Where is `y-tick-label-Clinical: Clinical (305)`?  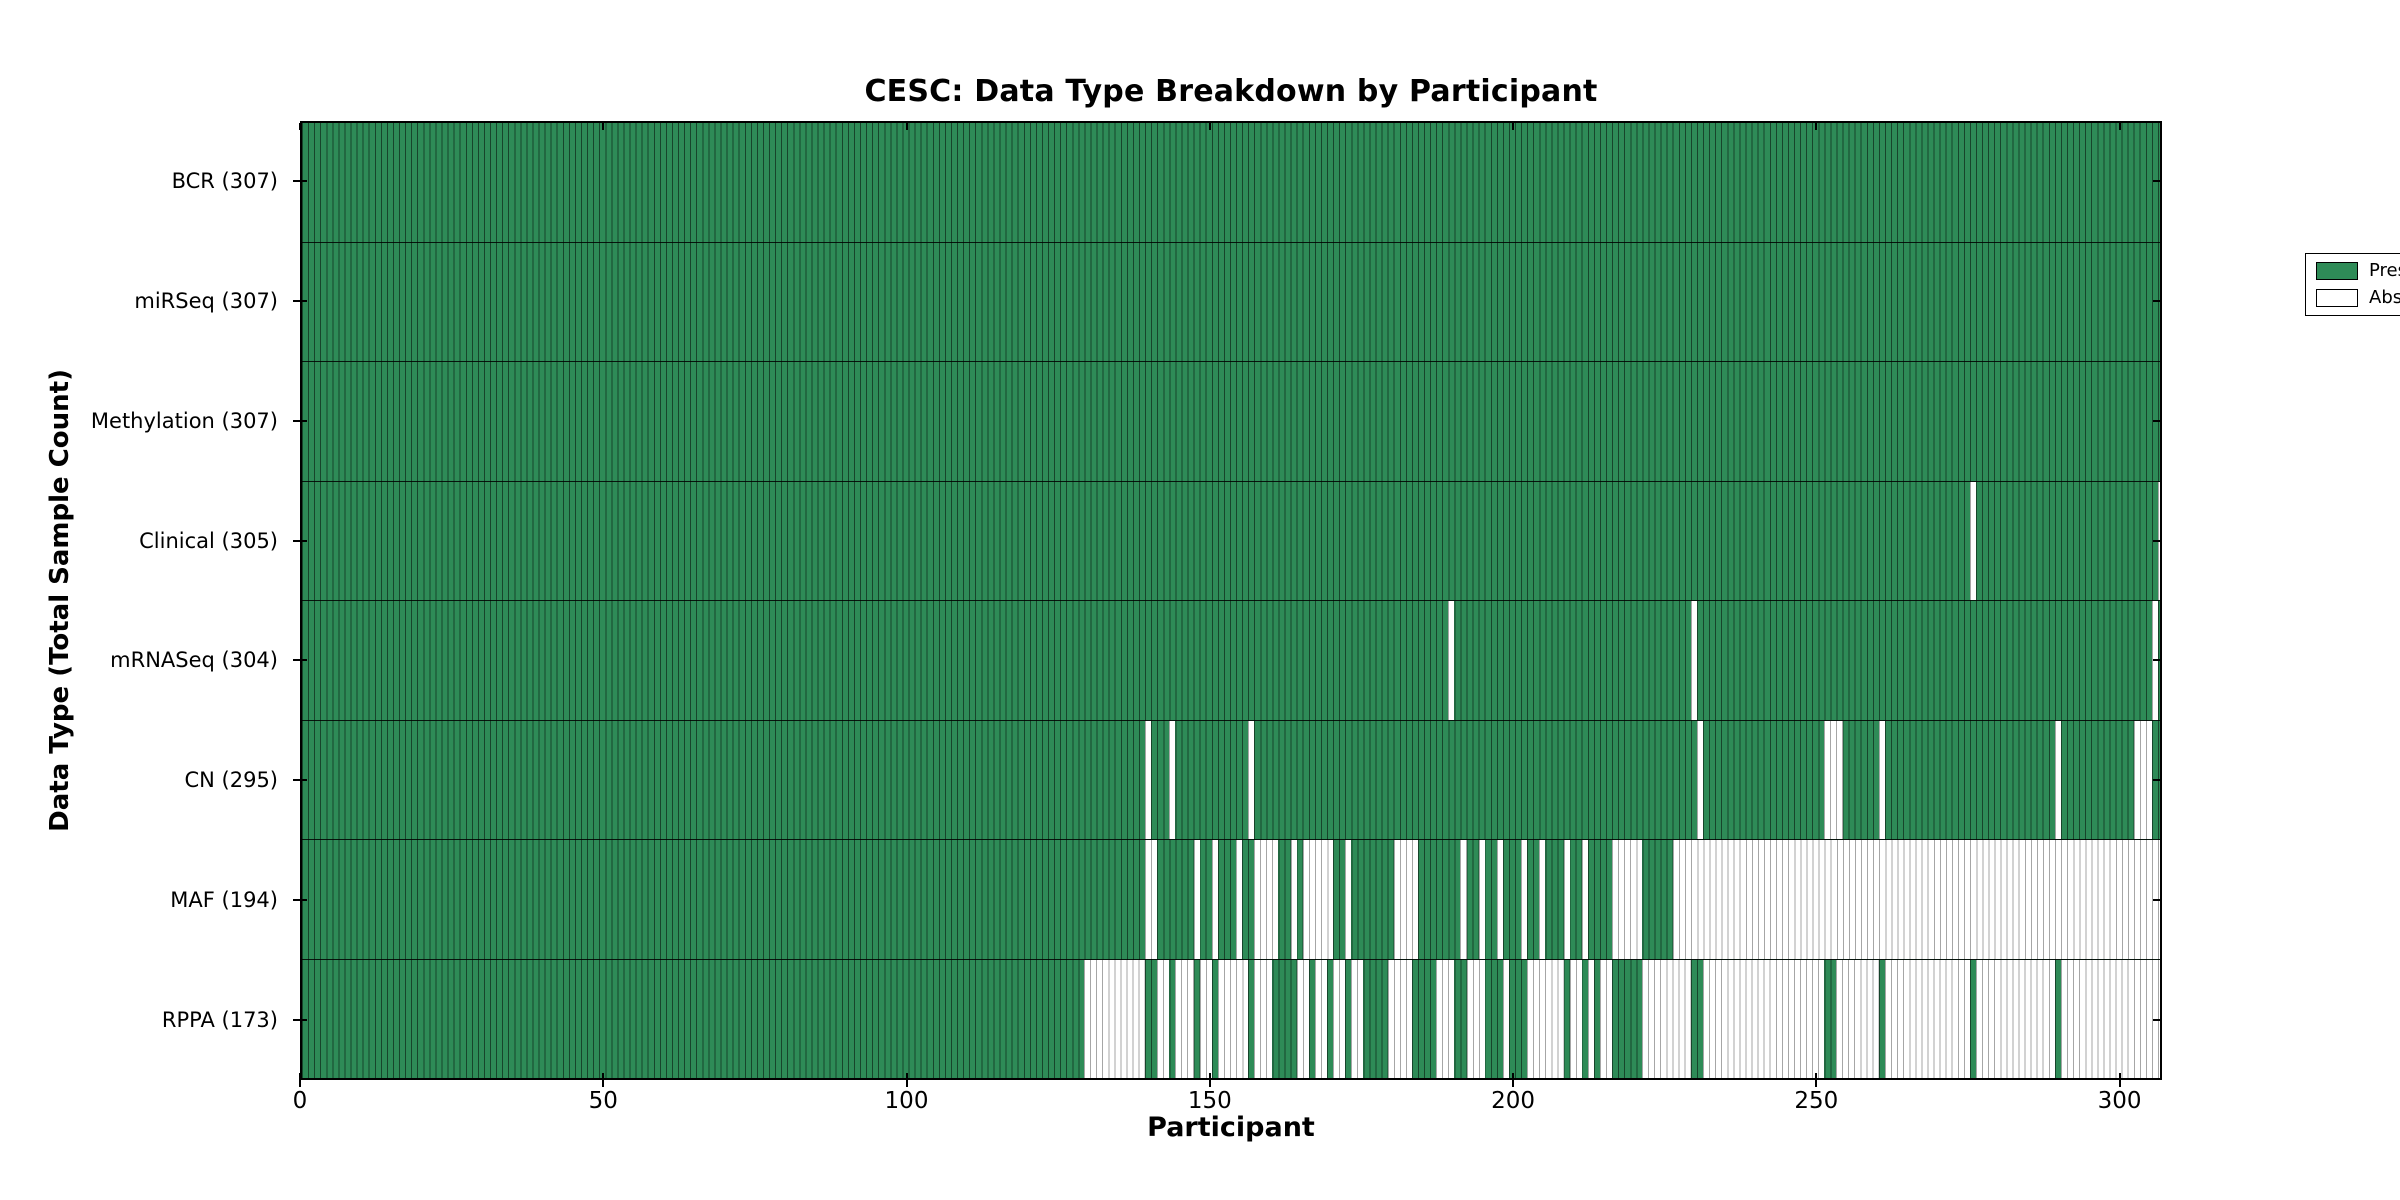 y-tick-label-Clinical: Clinical (305) is located at coordinates (208, 540).